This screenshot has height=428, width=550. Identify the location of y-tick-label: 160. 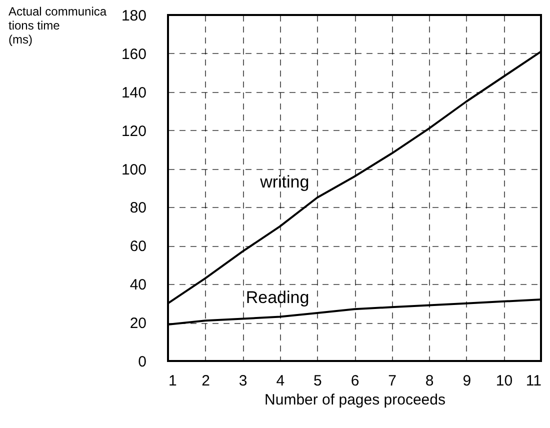
(133, 54).